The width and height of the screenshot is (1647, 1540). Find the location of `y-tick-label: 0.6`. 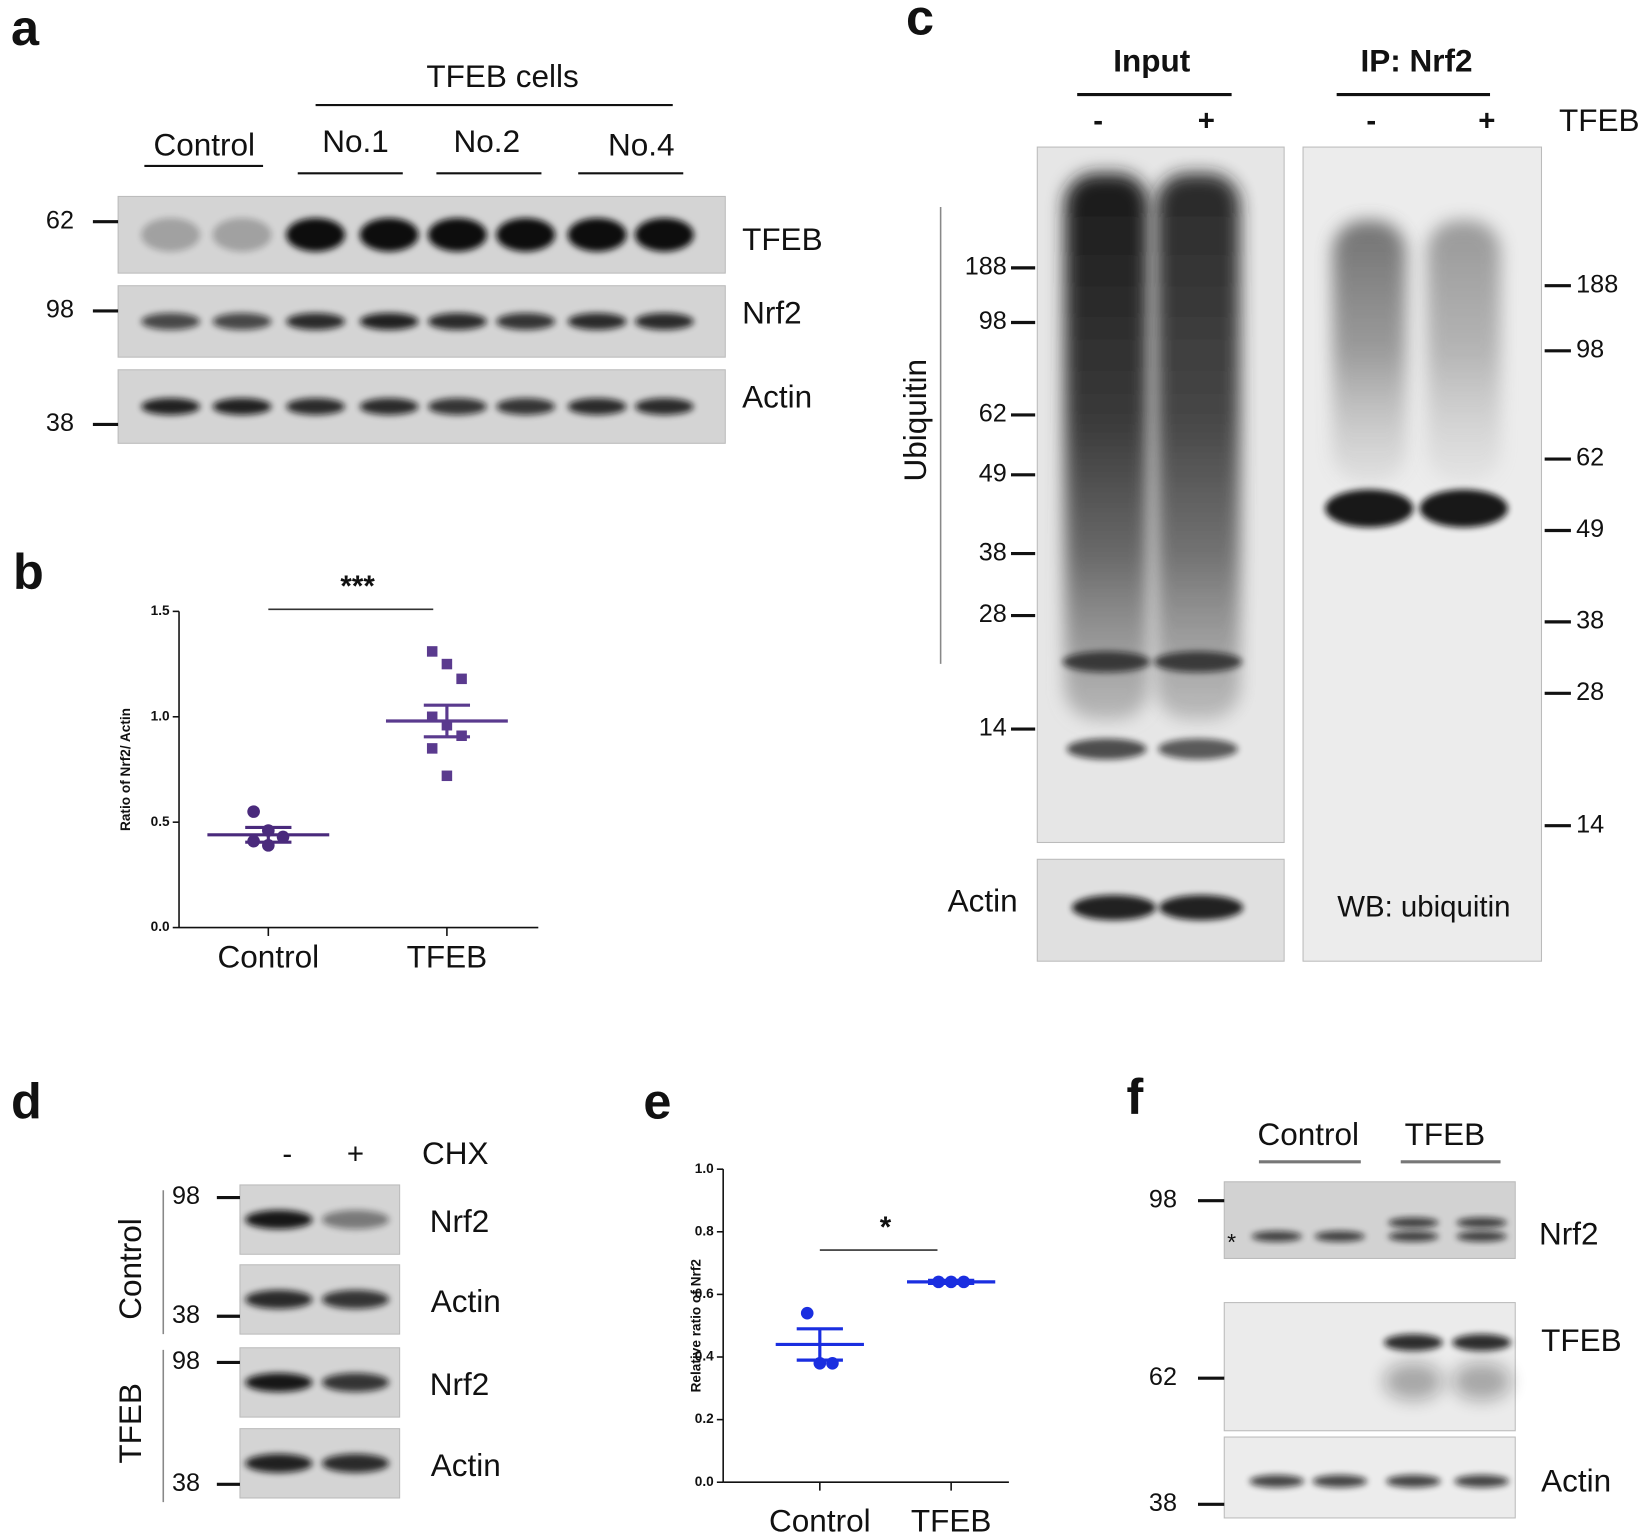

y-tick-label: 0.6 is located at coordinates (704, 1293).